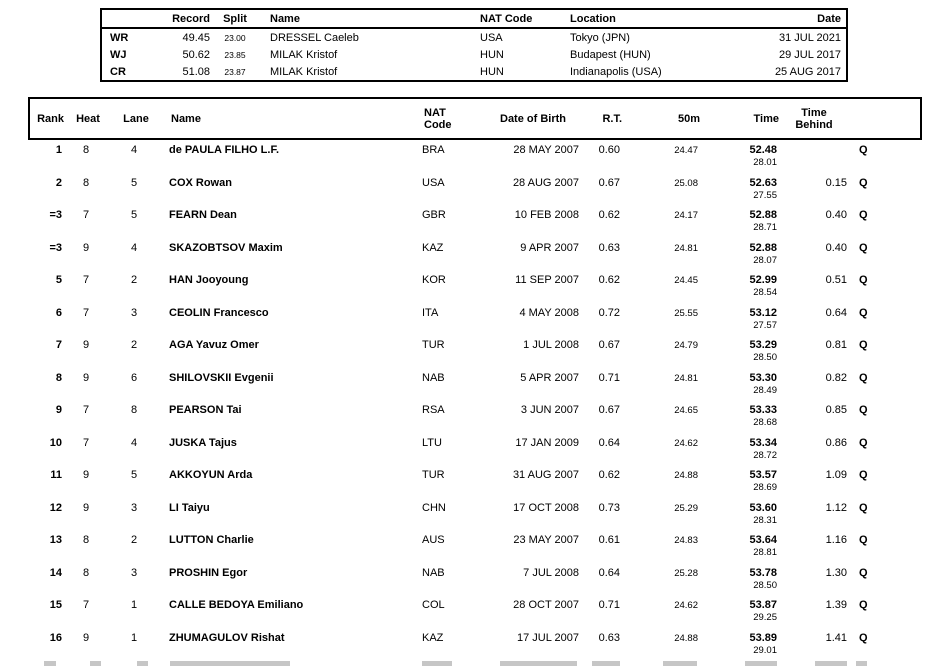  Describe the element at coordinates (610, 54) in the screenshot. I see `record-location-cell: Budapest (HUN)` at that location.